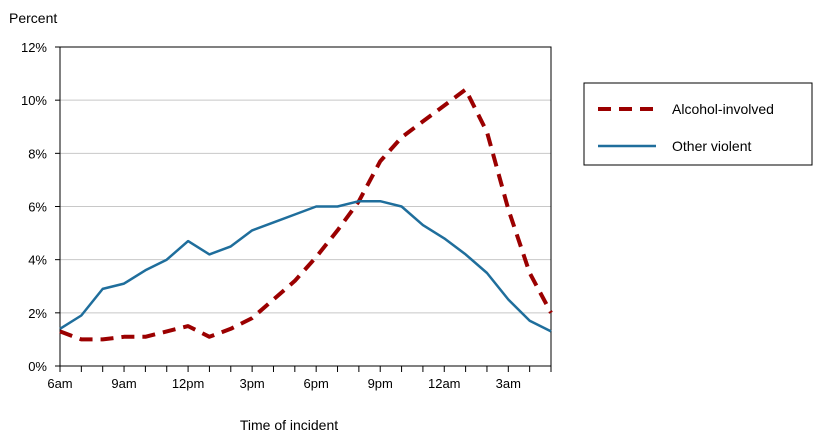 The image size is (815, 437). Describe the element at coordinates (37, 260) in the screenshot. I see `y-tick-label: 4%` at that location.